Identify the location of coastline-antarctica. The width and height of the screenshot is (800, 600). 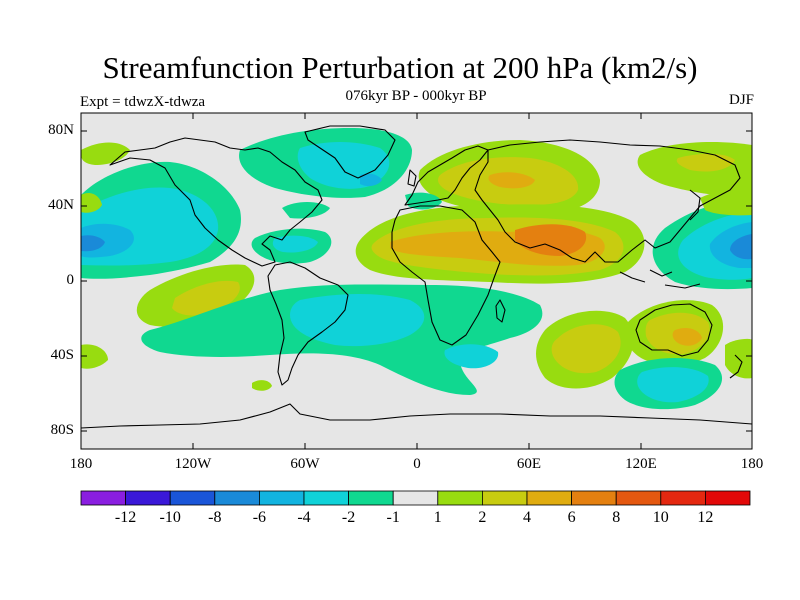
(416, 416).